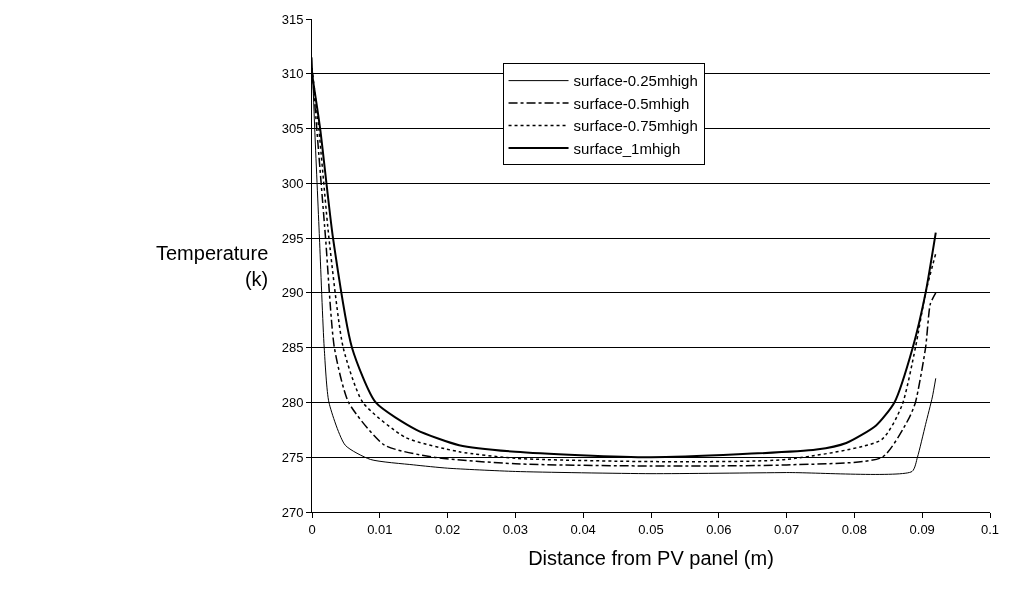 This screenshot has height=592, width=1011. I want to click on legend-label: surface-0.25mhigh, so click(635, 81).